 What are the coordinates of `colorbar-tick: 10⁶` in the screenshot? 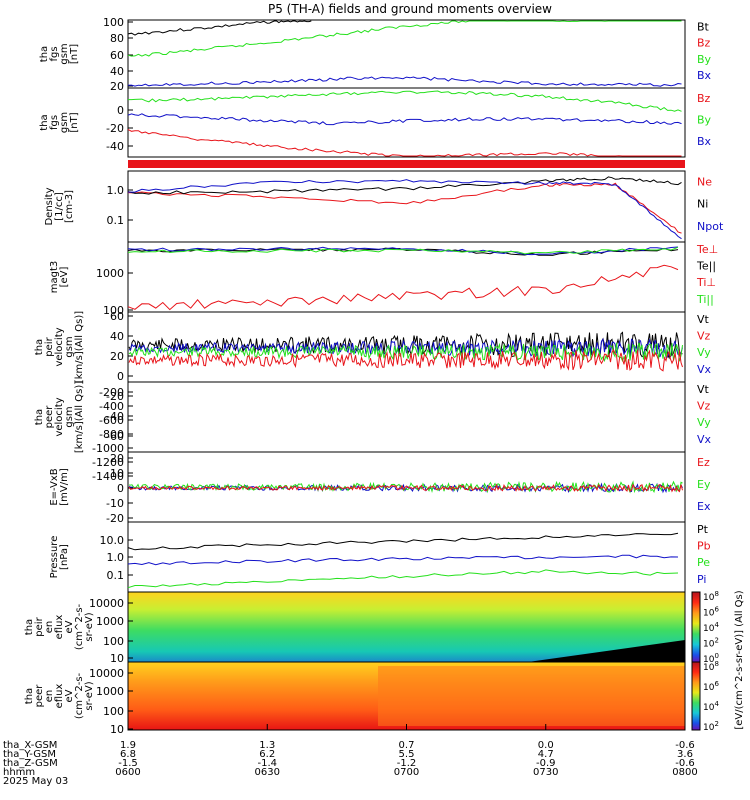 It's located at (711, 612).